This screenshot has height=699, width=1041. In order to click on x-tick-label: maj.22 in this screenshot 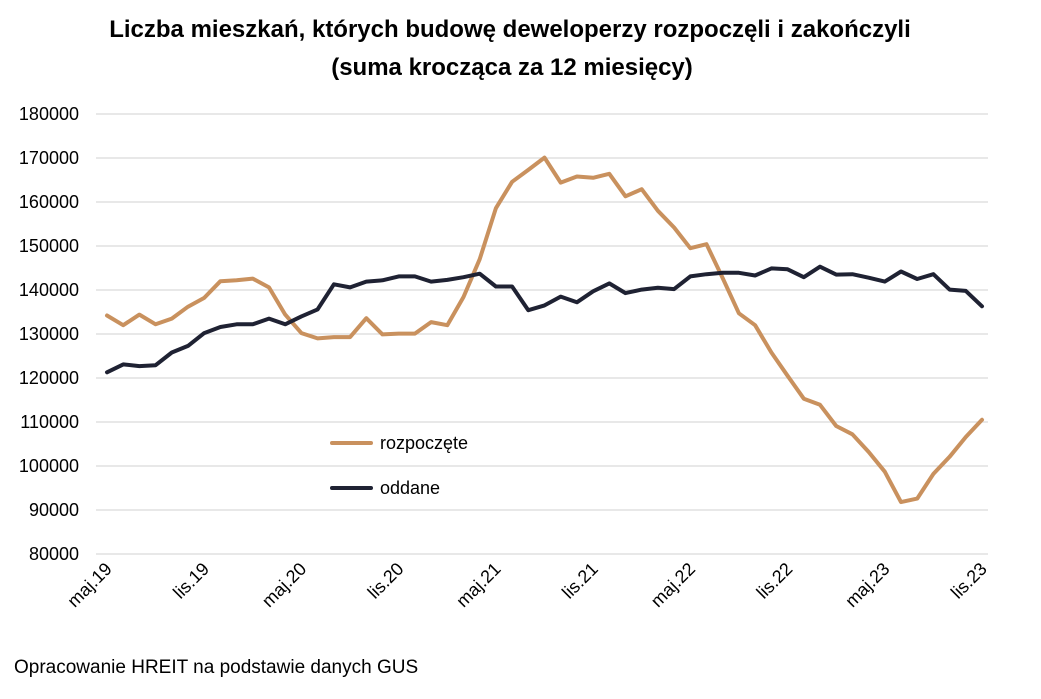, I will do `click(673, 585)`.